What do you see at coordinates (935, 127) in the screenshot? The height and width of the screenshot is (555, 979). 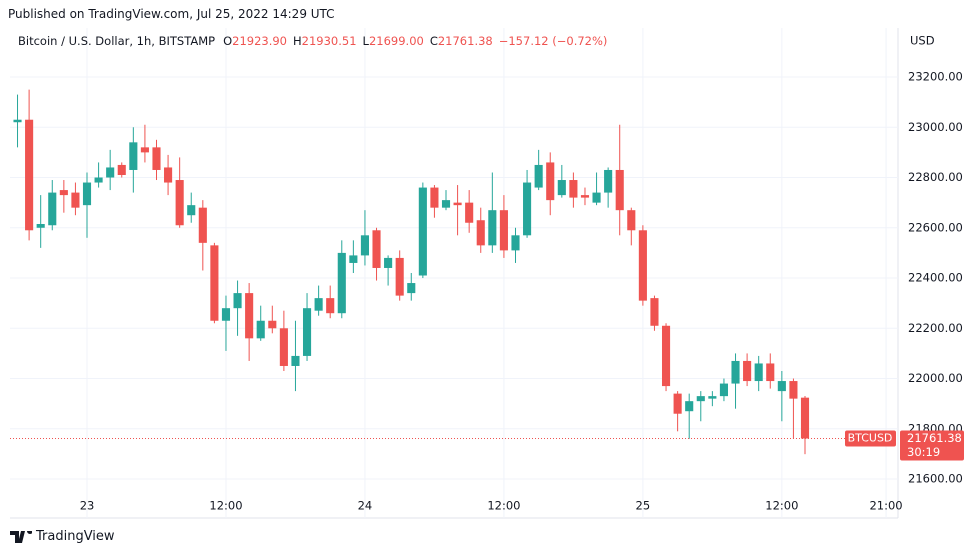 I see `y-tick-label: 23000.00` at bounding box center [935, 127].